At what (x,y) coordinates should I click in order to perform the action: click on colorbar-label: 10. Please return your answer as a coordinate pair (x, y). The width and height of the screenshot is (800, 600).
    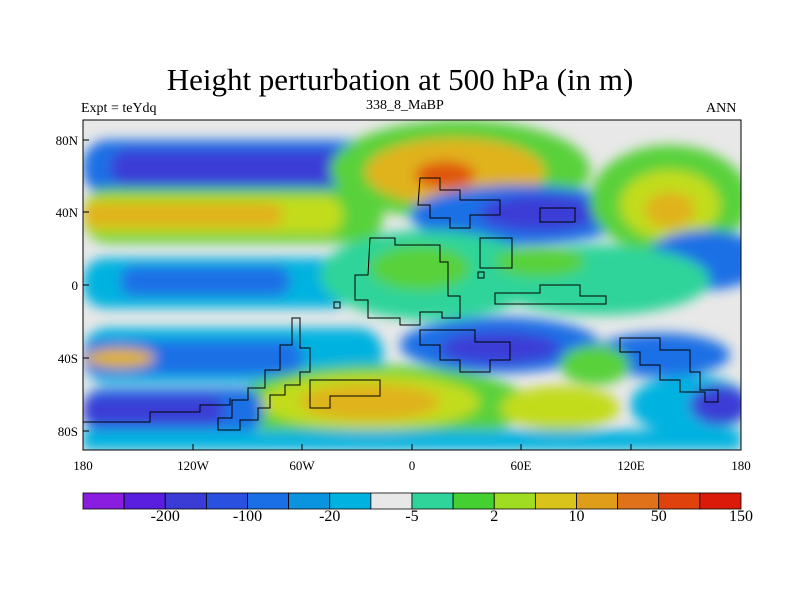
    Looking at the image, I should click on (576, 516).